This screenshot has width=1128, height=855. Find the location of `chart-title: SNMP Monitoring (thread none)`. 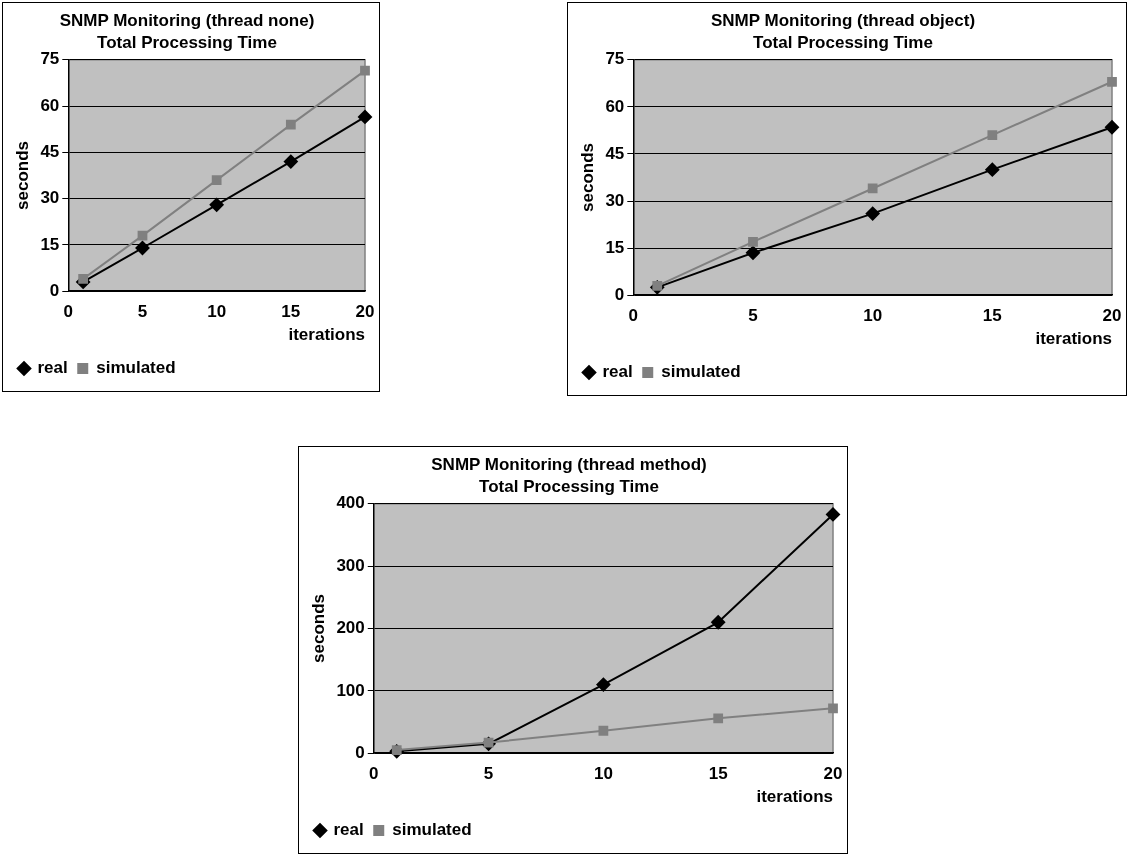

chart-title: SNMP Monitoring (thread none) is located at coordinates (187, 20).